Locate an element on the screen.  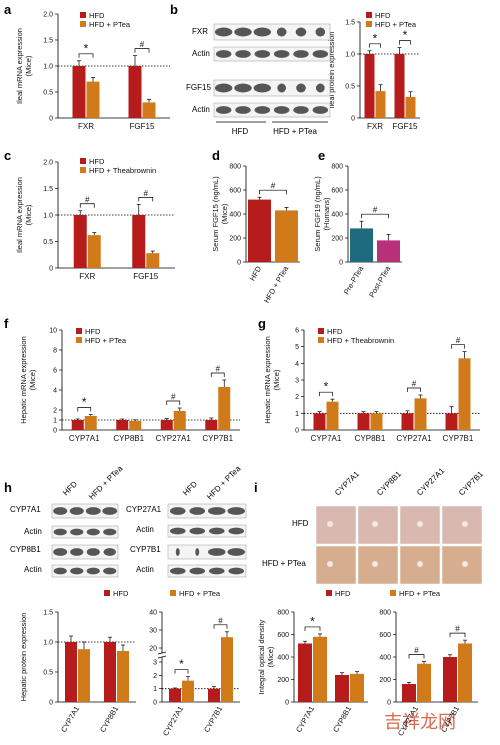
blot-h-cyp7a1 is located at coordinates (85, 511).